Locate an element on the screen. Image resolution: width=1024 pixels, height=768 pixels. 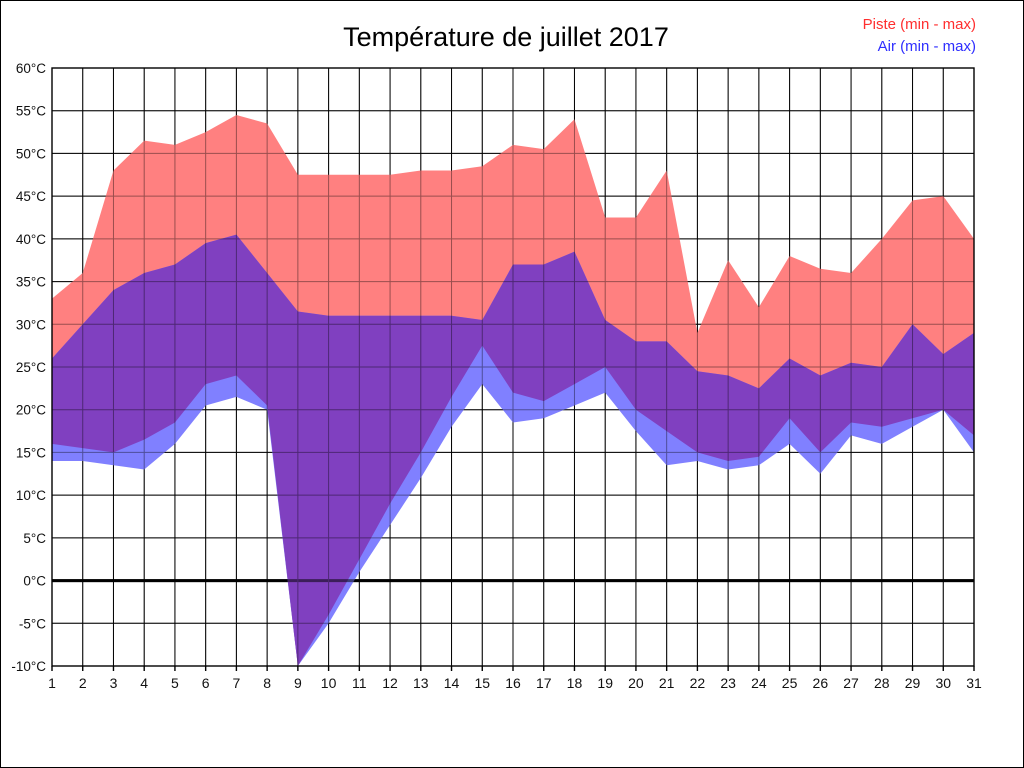
x-tick-label: 30 is located at coordinates (943, 683).